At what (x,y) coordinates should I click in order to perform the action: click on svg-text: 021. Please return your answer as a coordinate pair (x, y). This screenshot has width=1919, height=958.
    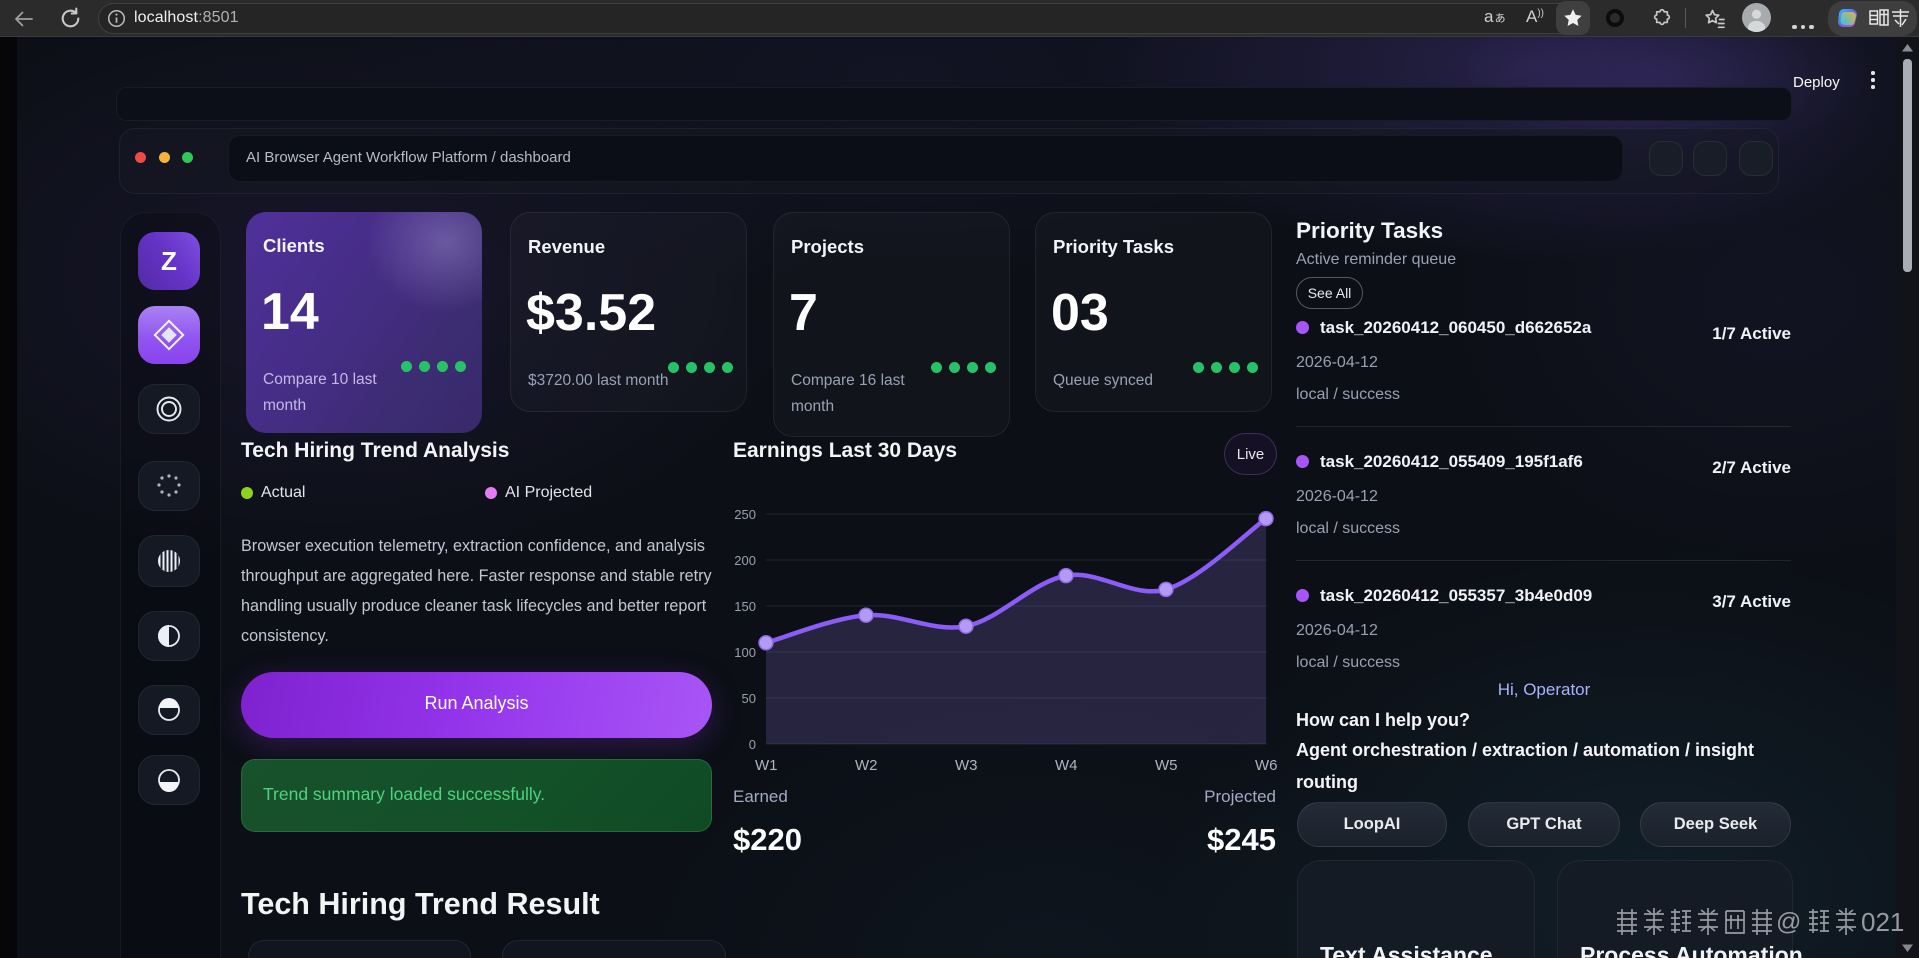
    Looking at the image, I should click on (1882, 921).